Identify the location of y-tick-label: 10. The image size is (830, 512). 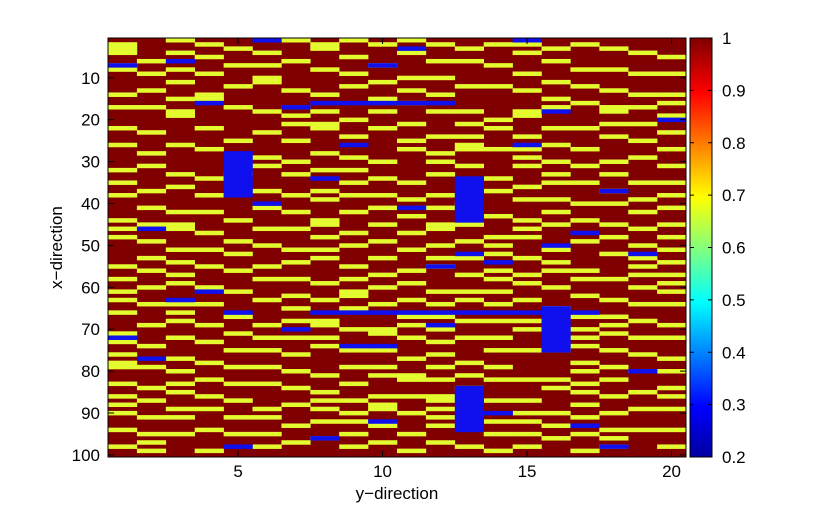
(90, 78).